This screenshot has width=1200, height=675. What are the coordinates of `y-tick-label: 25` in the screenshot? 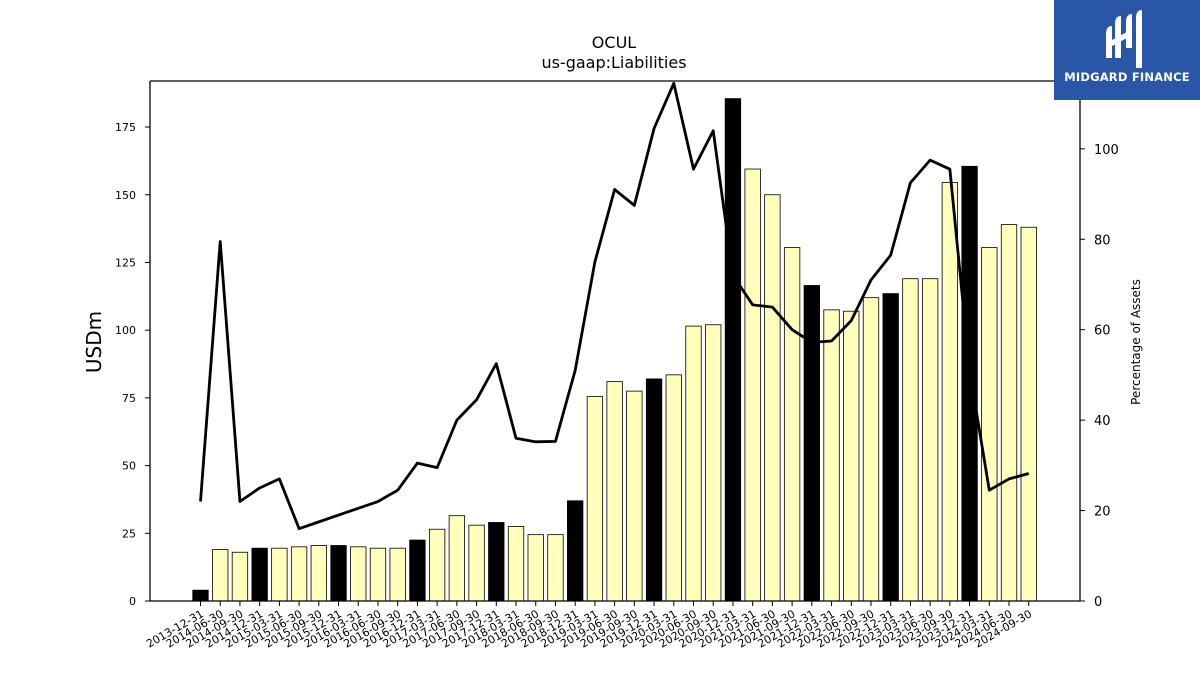 It's located at (129, 533).